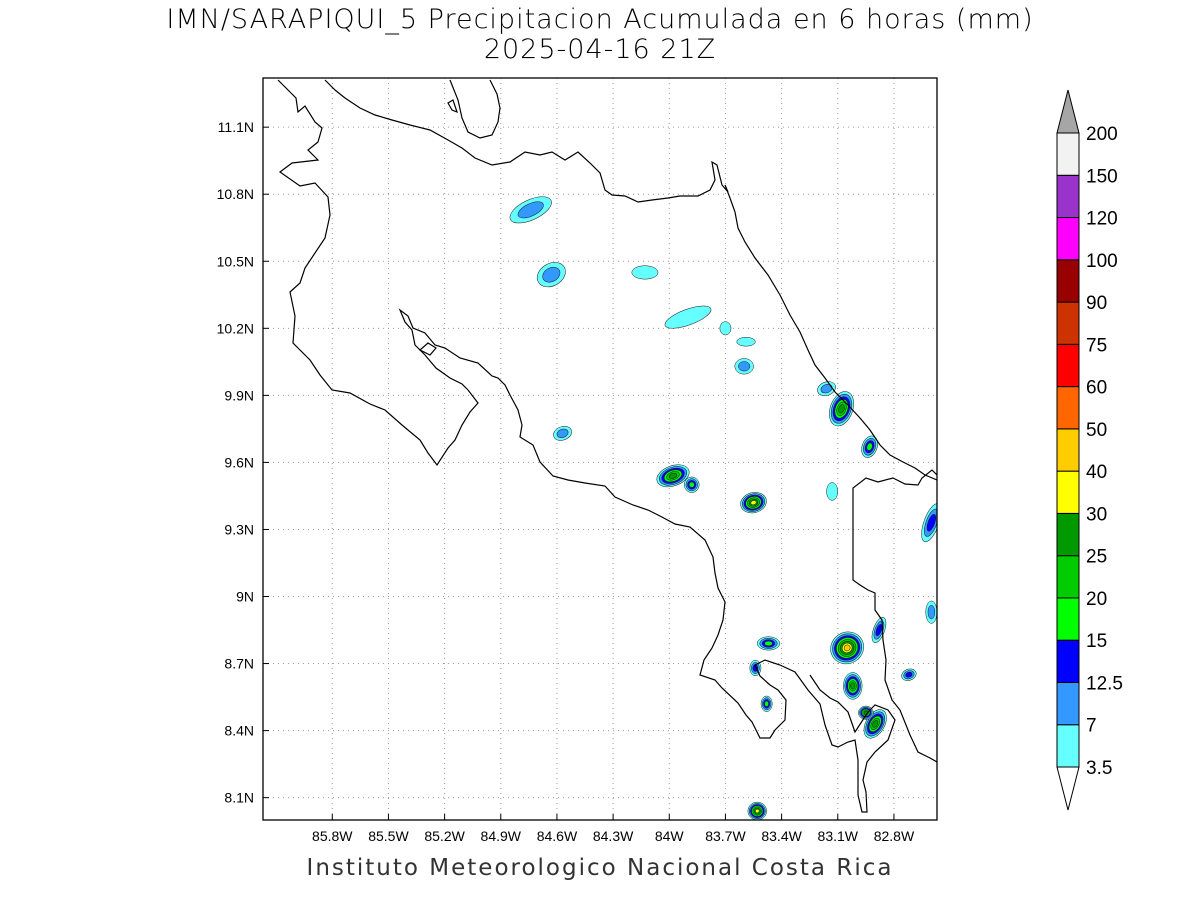  Describe the element at coordinates (239, 731) in the screenshot. I see `lat-tick-label: 8.4N` at that location.